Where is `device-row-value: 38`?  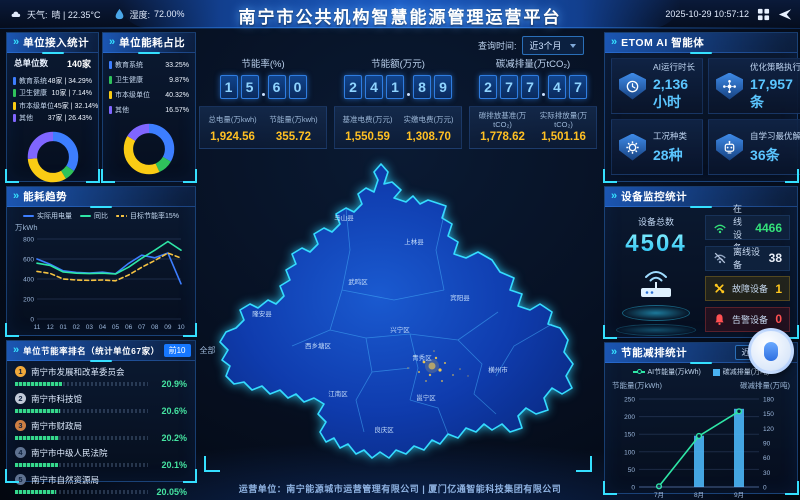
device-row-value: 38 is located at coordinates (775, 258).